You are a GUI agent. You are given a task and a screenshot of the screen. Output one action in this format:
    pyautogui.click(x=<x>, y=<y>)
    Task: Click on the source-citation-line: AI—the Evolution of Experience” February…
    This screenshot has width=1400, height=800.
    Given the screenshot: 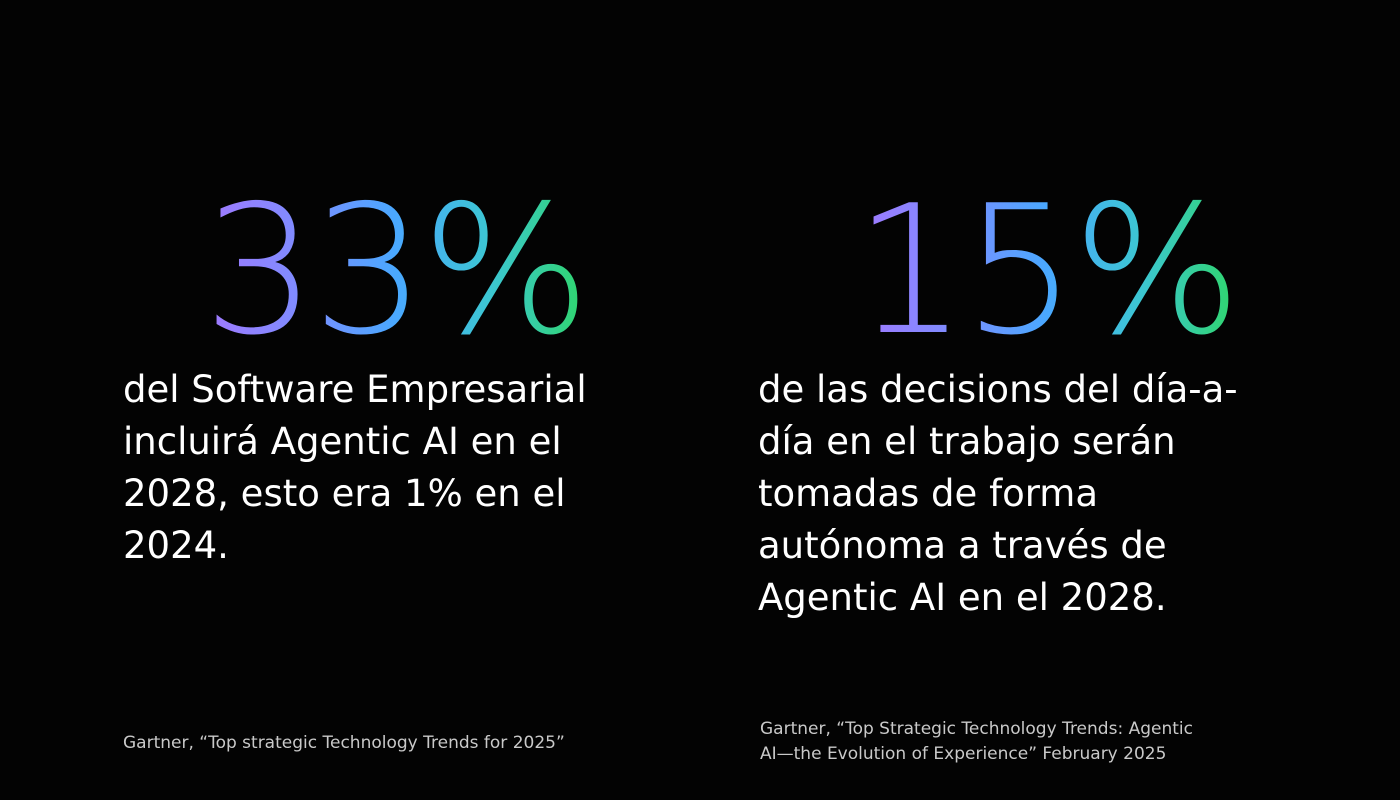 What is the action you would take?
    pyautogui.click(x=963, y=754)
    